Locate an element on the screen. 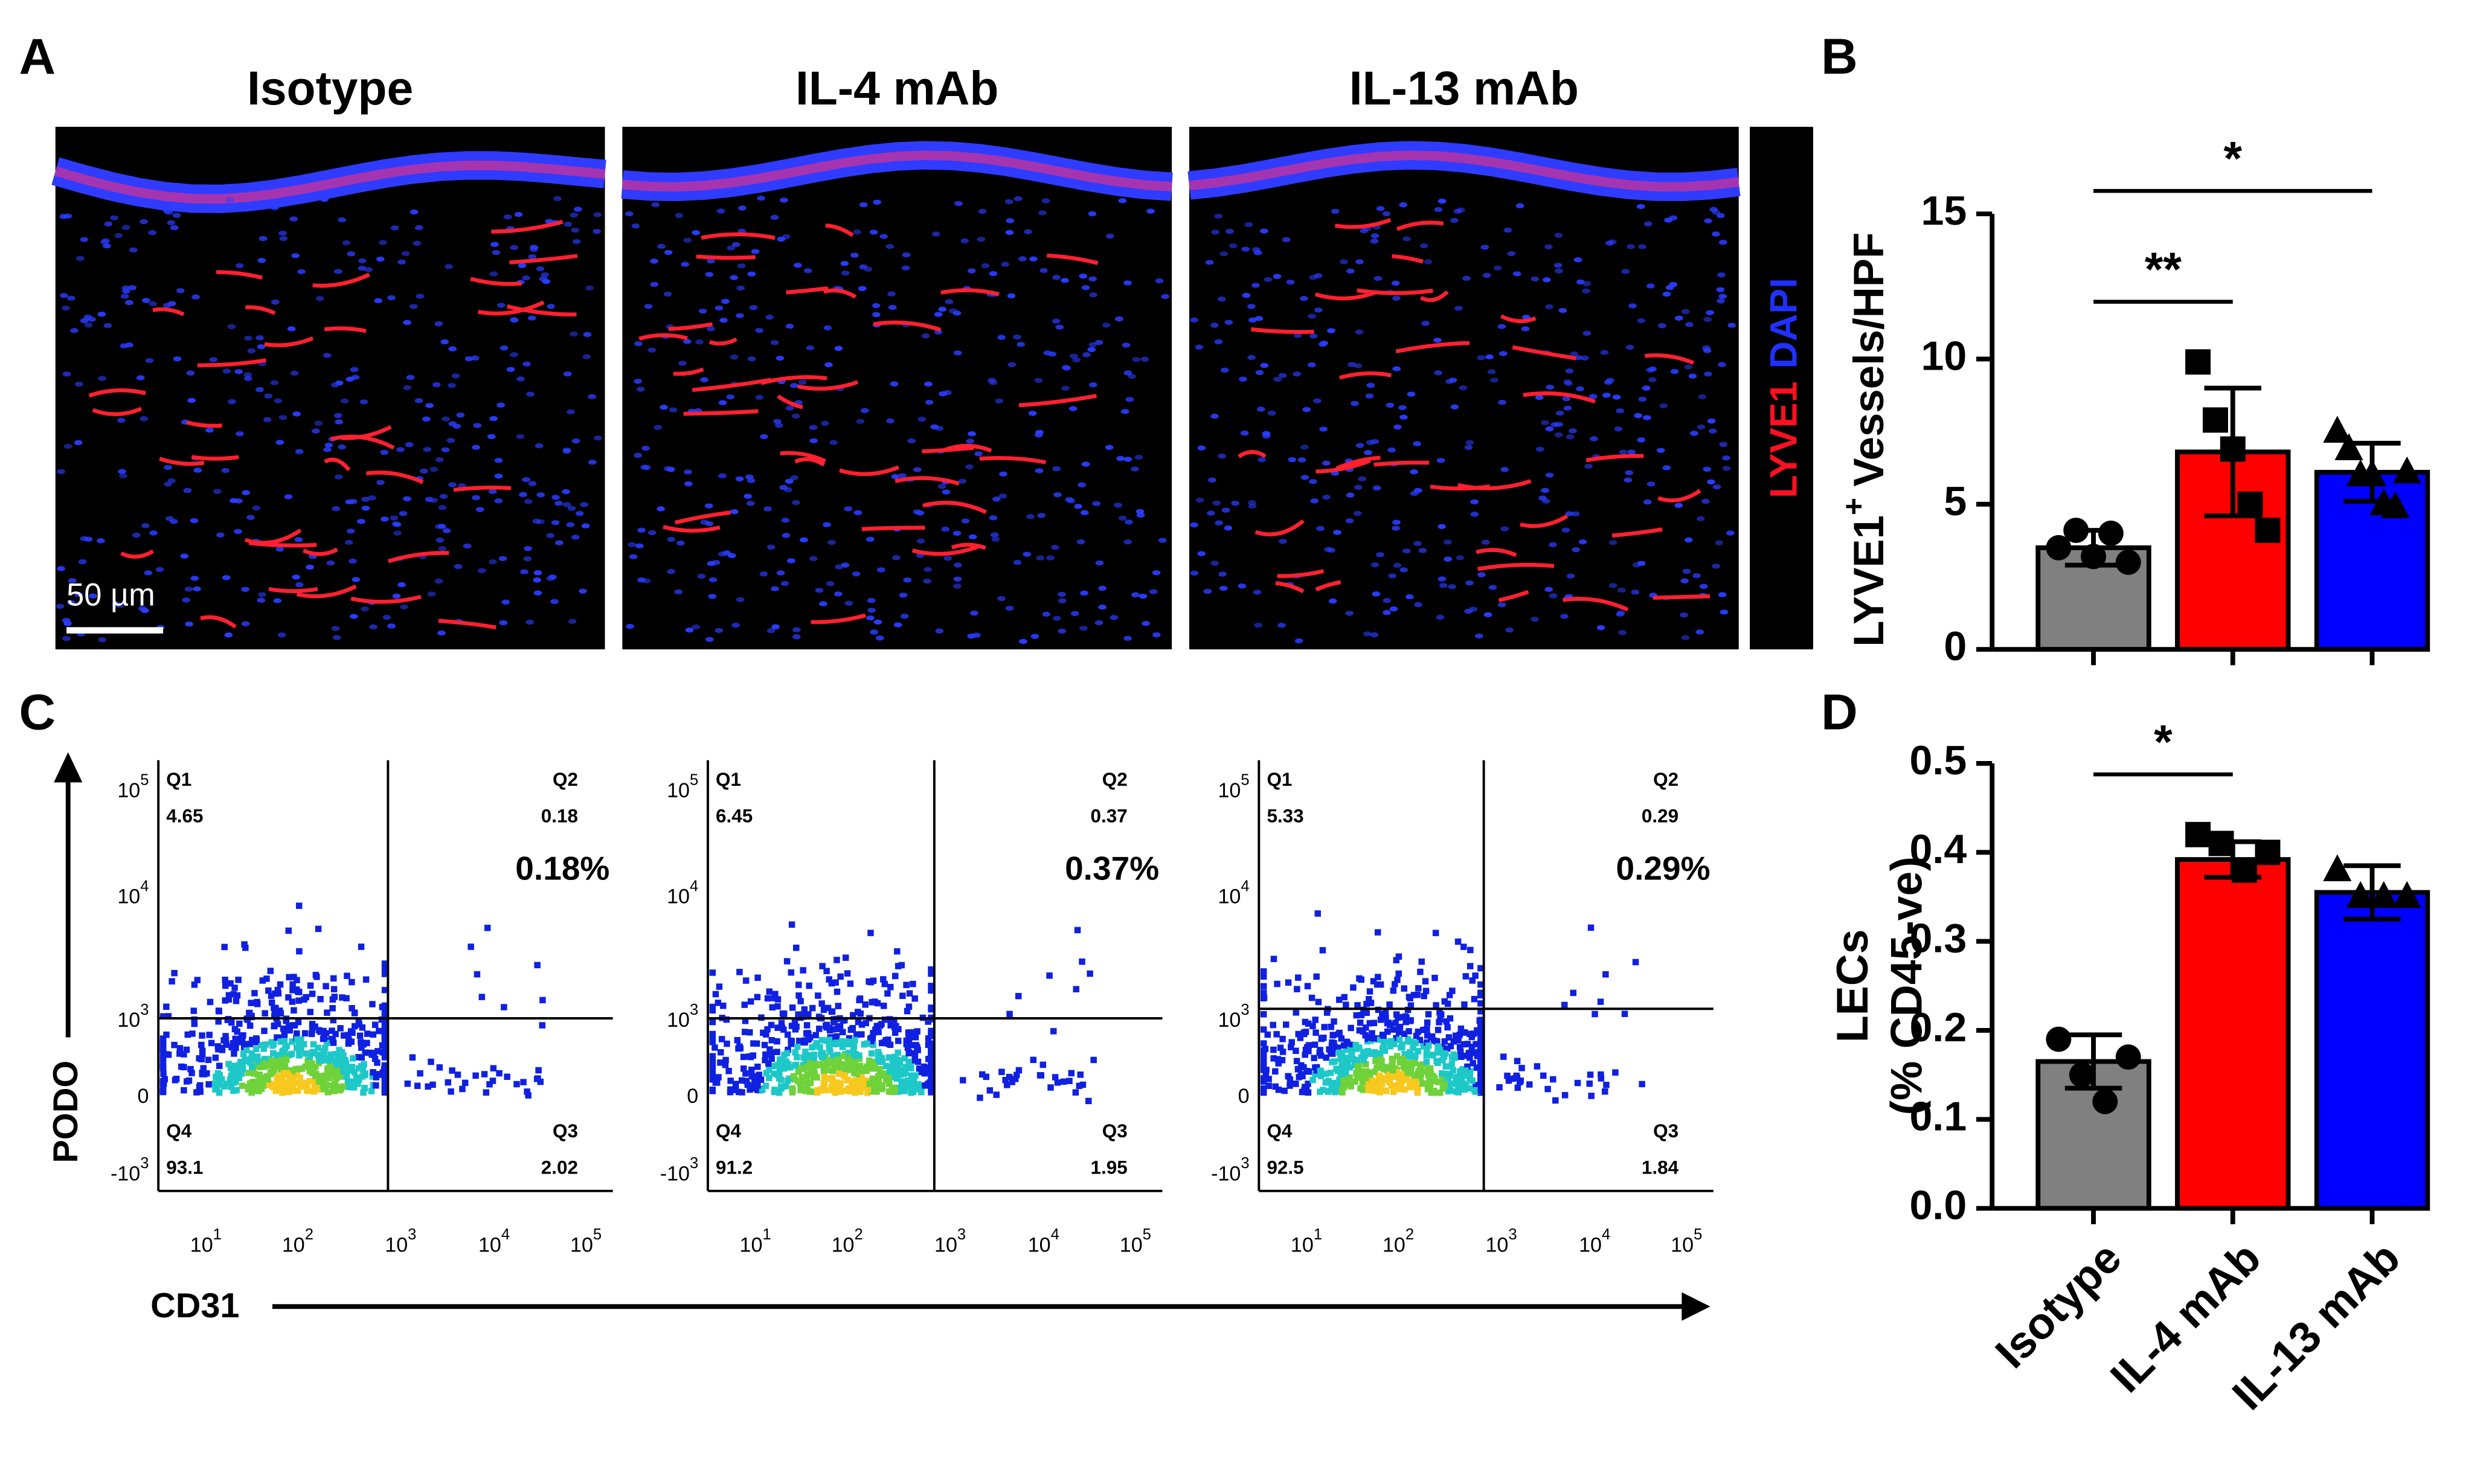 The height and width of the screenshot is (1484, 2483). y-tick-label: 5 is located at coordinates (1956, 501).